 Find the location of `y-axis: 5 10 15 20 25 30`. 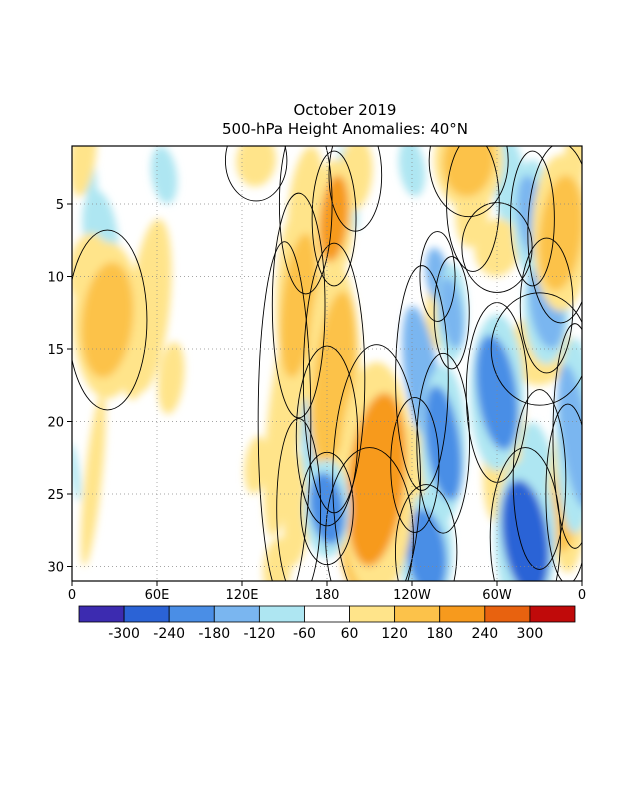

y-axis: 5 10 15 20 25 30 is located at coordinates (59, 387).